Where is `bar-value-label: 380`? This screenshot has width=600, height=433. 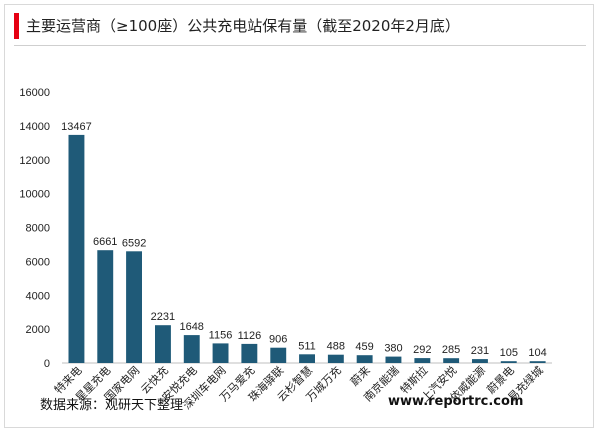
bar-value-label: 380 is located at coordinates (393, 349).